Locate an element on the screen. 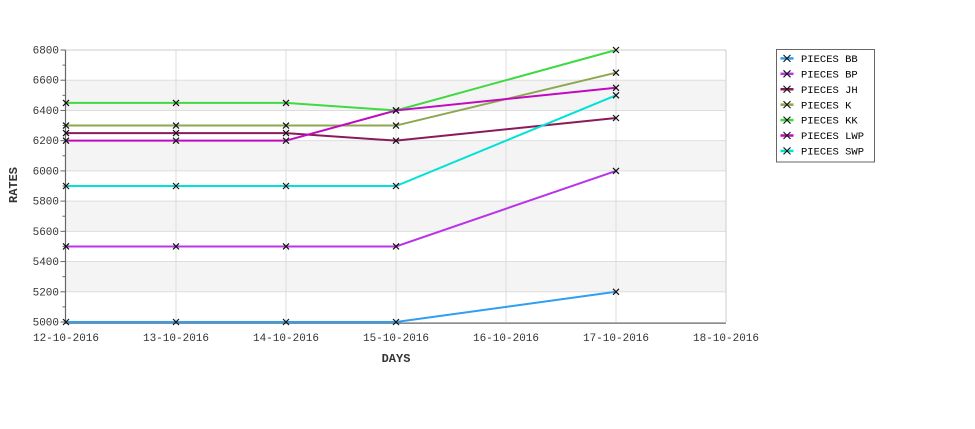 The width and height of the screenshot is (975, 429). svg-text: PIECES K is located at coordinates (826, 106).